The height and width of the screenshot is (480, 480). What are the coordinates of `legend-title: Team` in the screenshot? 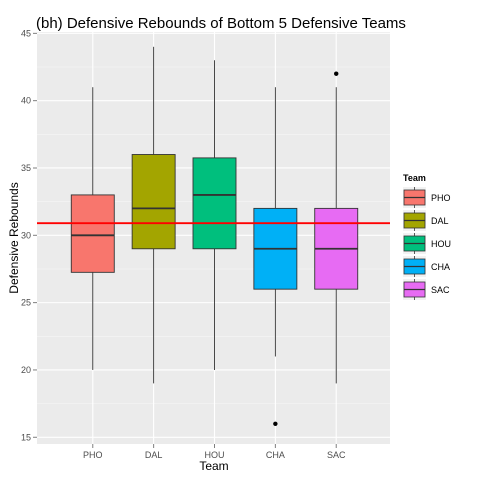 It's located at (414, 178).